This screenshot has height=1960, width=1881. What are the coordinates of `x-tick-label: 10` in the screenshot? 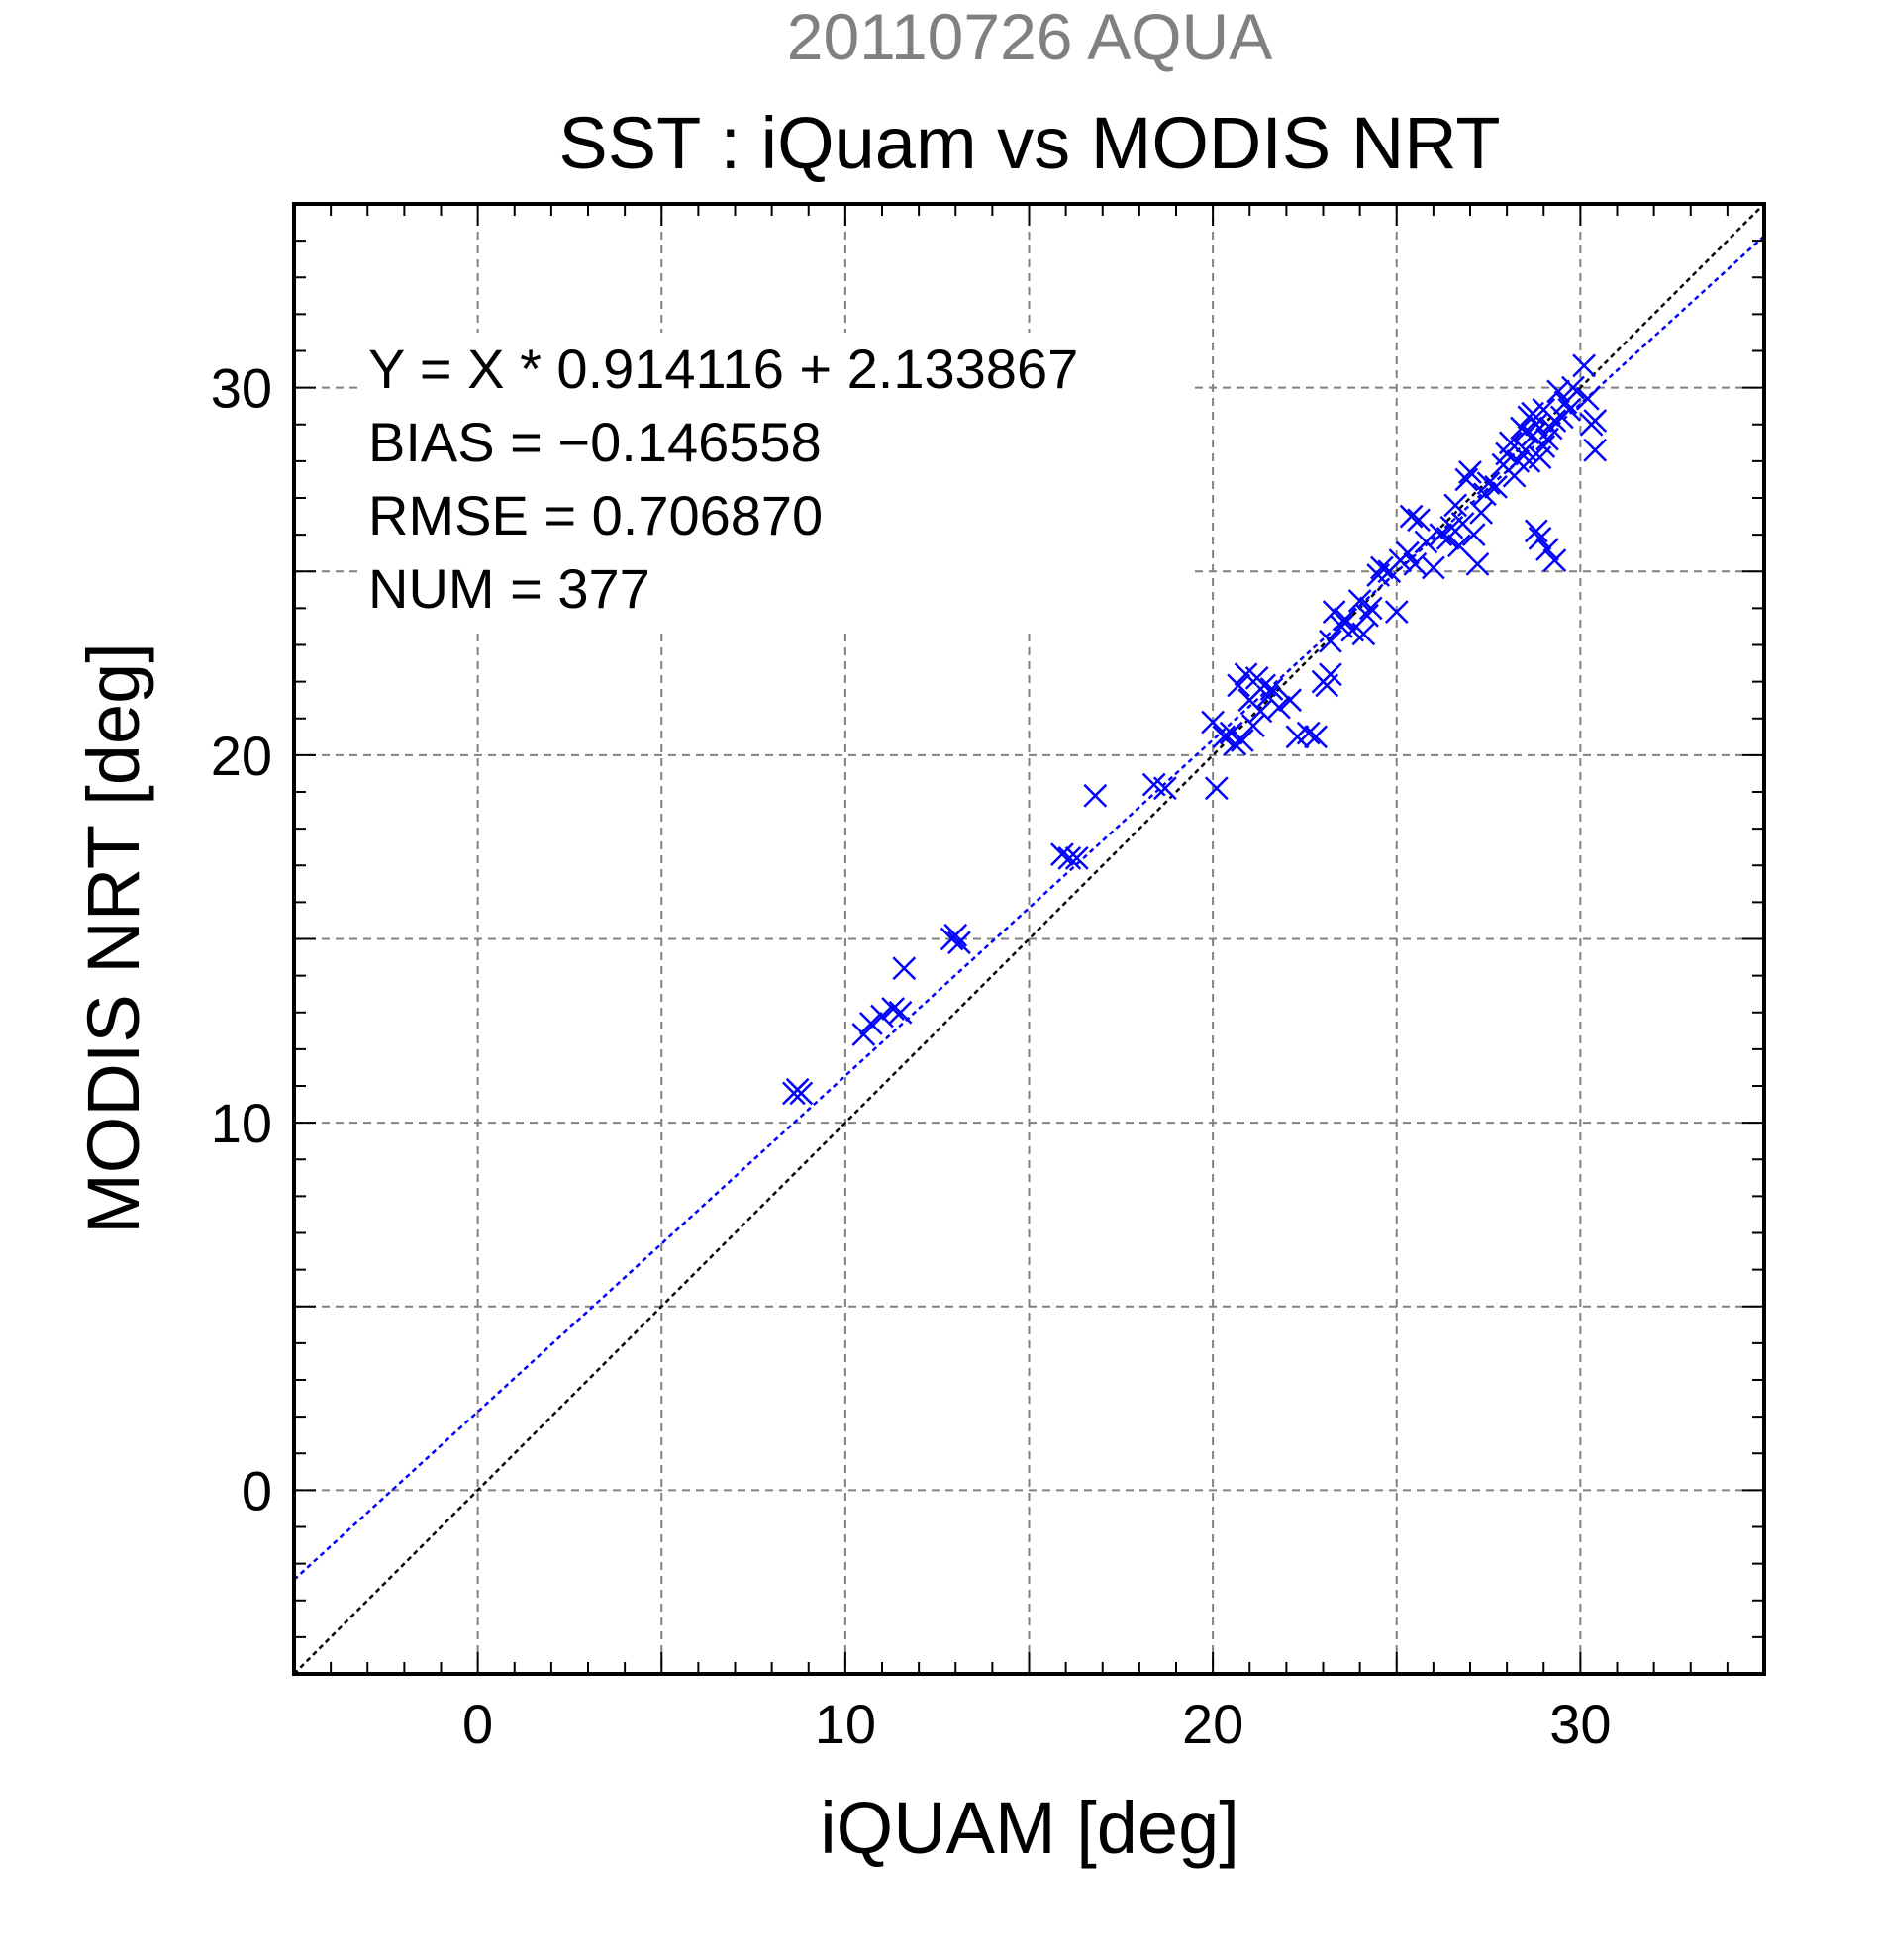 It's located at (845, 1724).